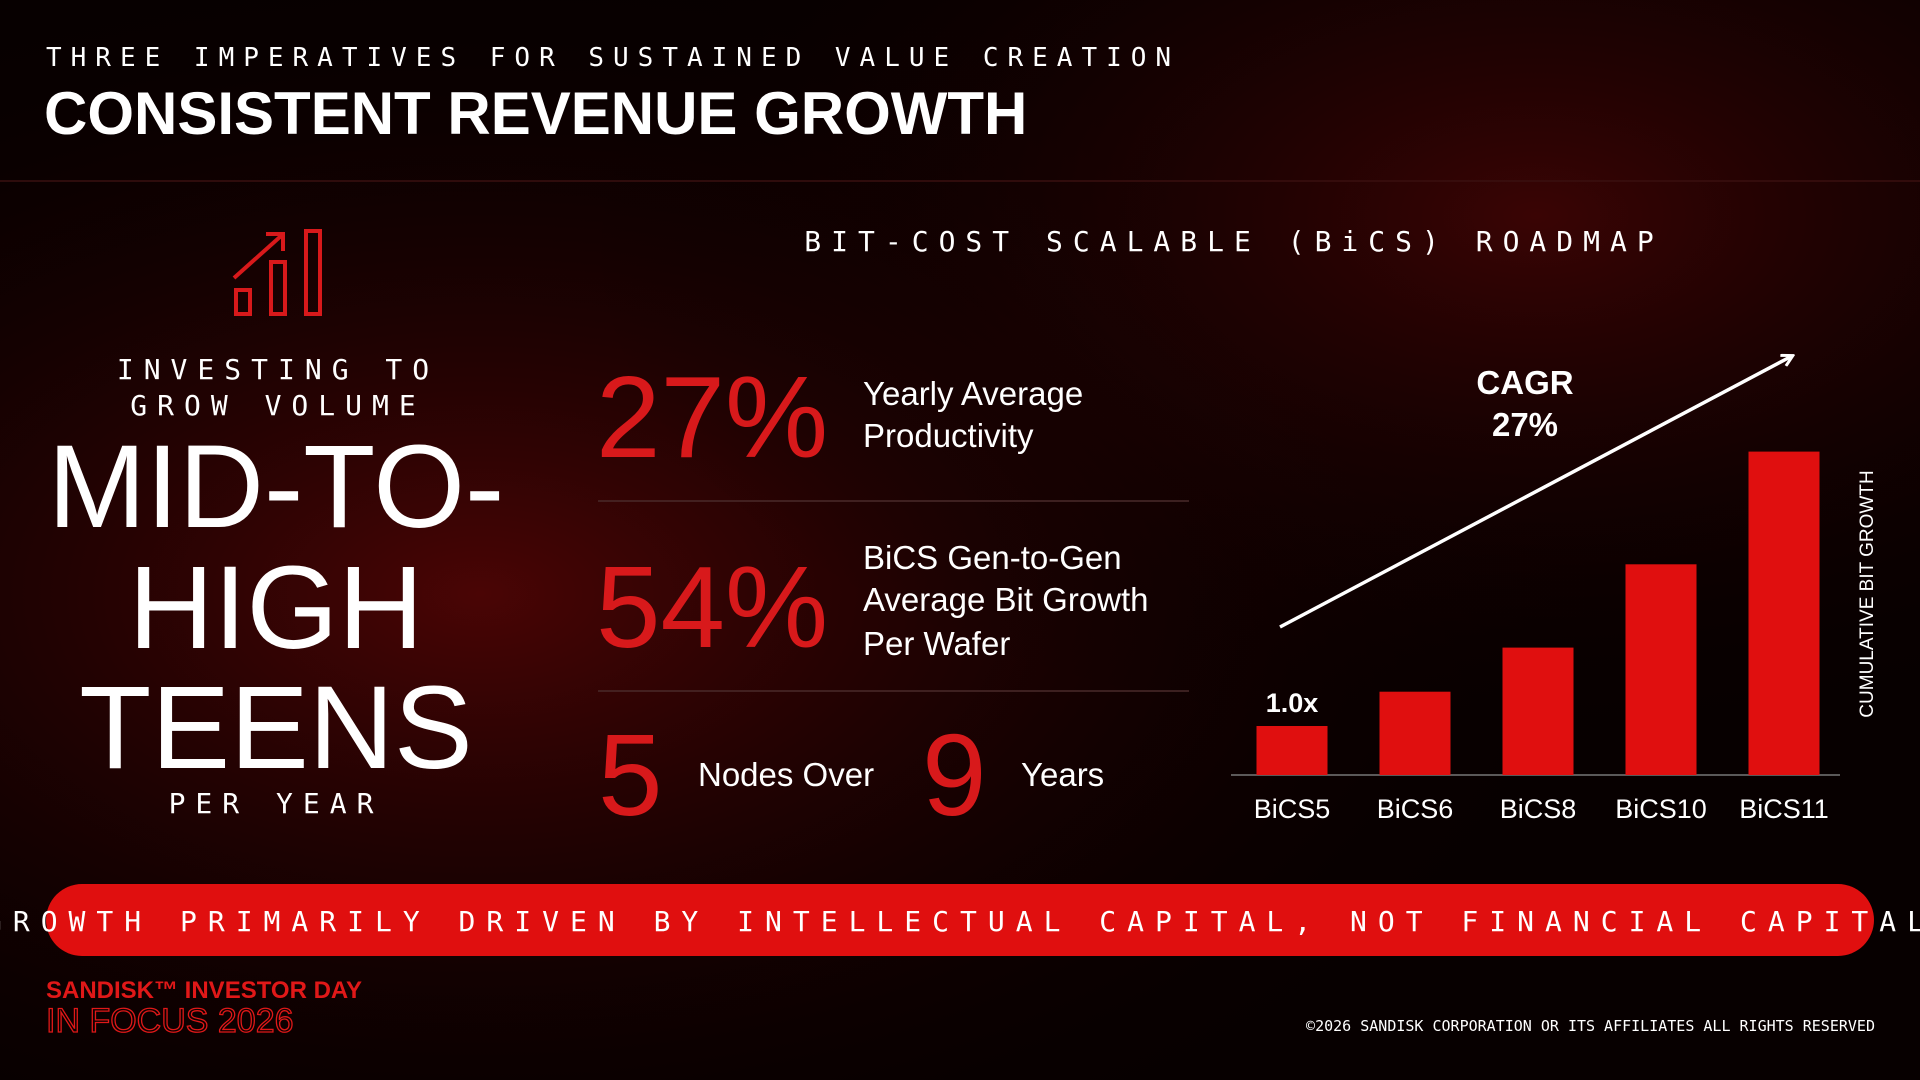 The height and width of the screenshot is (1080, 1920). Describe the element at coordinates (1415, 809) in the screenshot. I see `x-tick-label: BiCS6` at that location.